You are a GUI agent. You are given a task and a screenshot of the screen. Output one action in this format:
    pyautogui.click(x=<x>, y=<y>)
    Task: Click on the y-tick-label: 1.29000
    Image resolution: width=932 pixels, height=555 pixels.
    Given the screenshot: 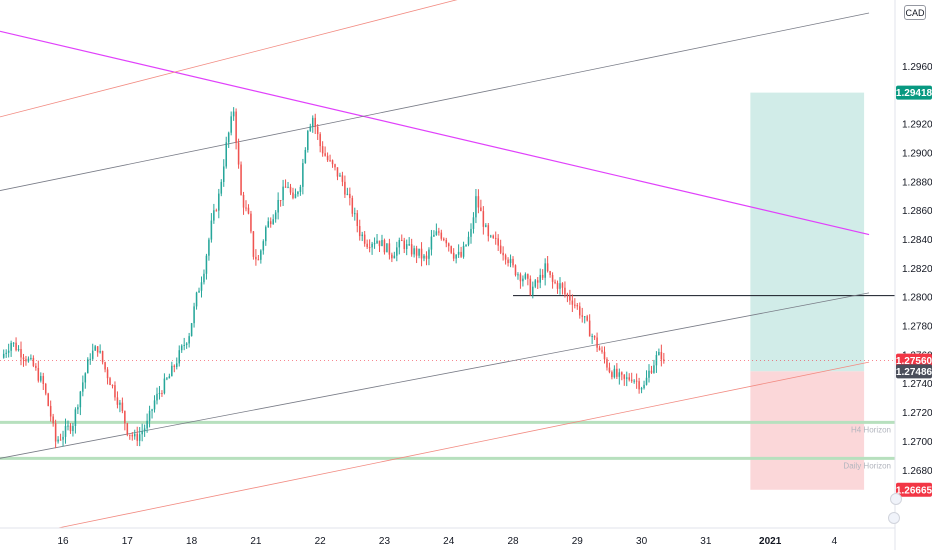 What is the action you would take?
    pyautogui.click(x=917, y=153)
    